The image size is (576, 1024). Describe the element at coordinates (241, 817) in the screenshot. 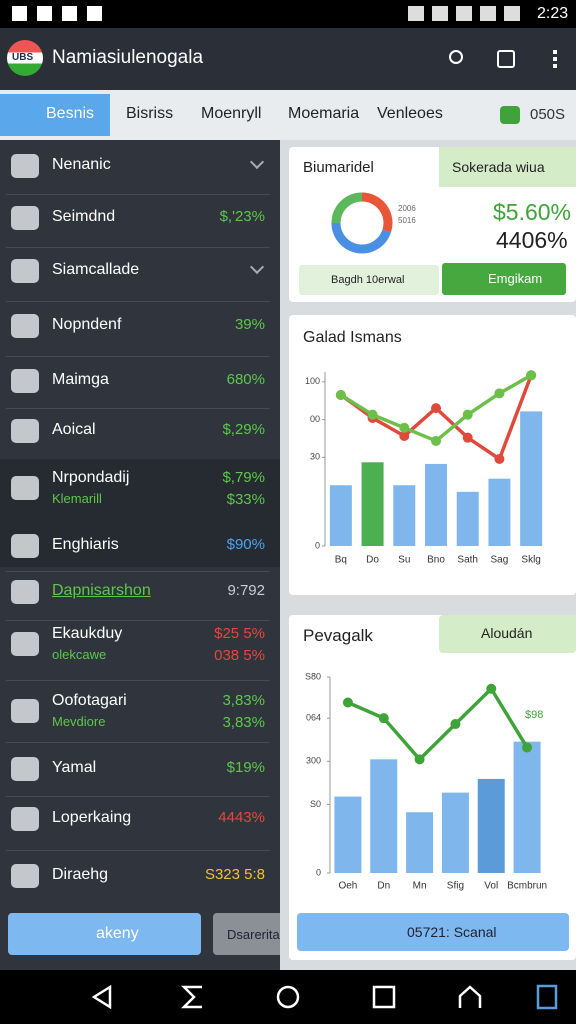

I see `row-value: 4443%` at that location.